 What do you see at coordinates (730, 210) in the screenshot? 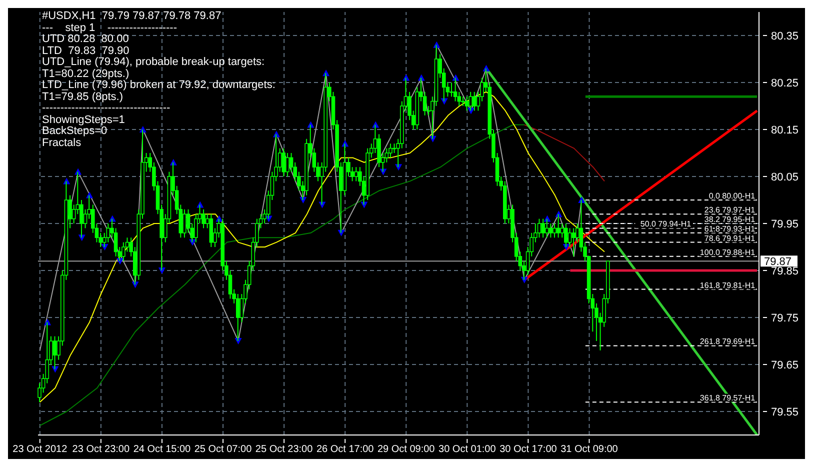
I see `ref-line-label: 23.6 79.97-H1` at bounding box center [730, 210].